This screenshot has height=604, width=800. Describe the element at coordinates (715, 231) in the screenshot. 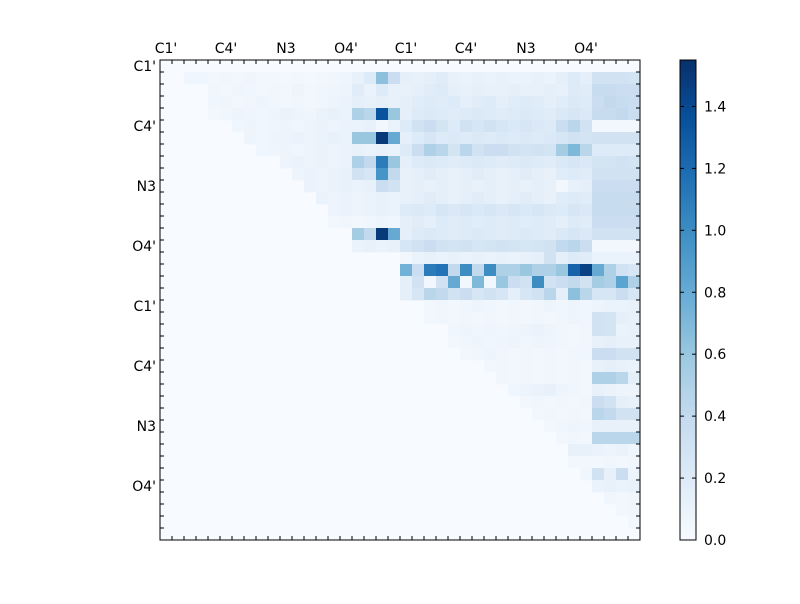

I see `colorbar-tick-label: 1.0` at that location.